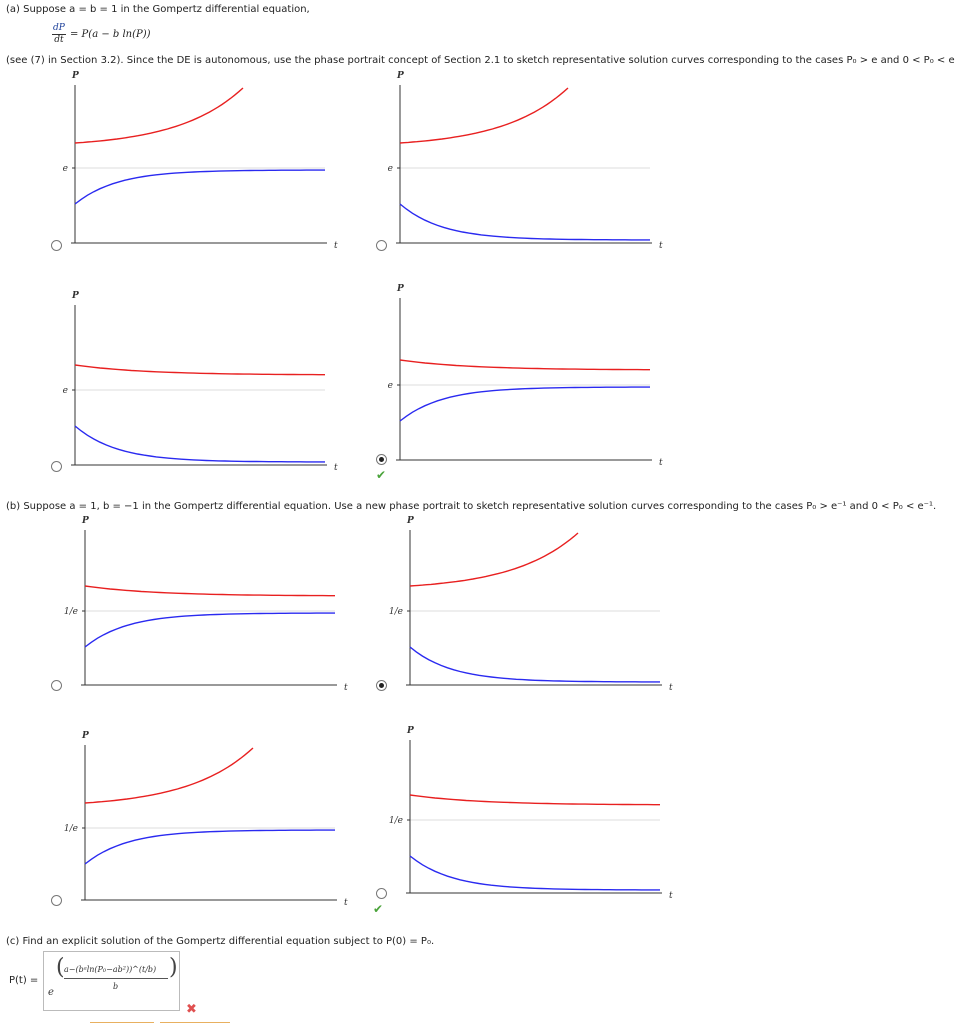 Image resolution: width=964 pixels, height=1024 pixels. What do you see at coordinates (24, 980) in the screenshot?
I see `answer-label: P(t) =` at bounding box center [24, 980].